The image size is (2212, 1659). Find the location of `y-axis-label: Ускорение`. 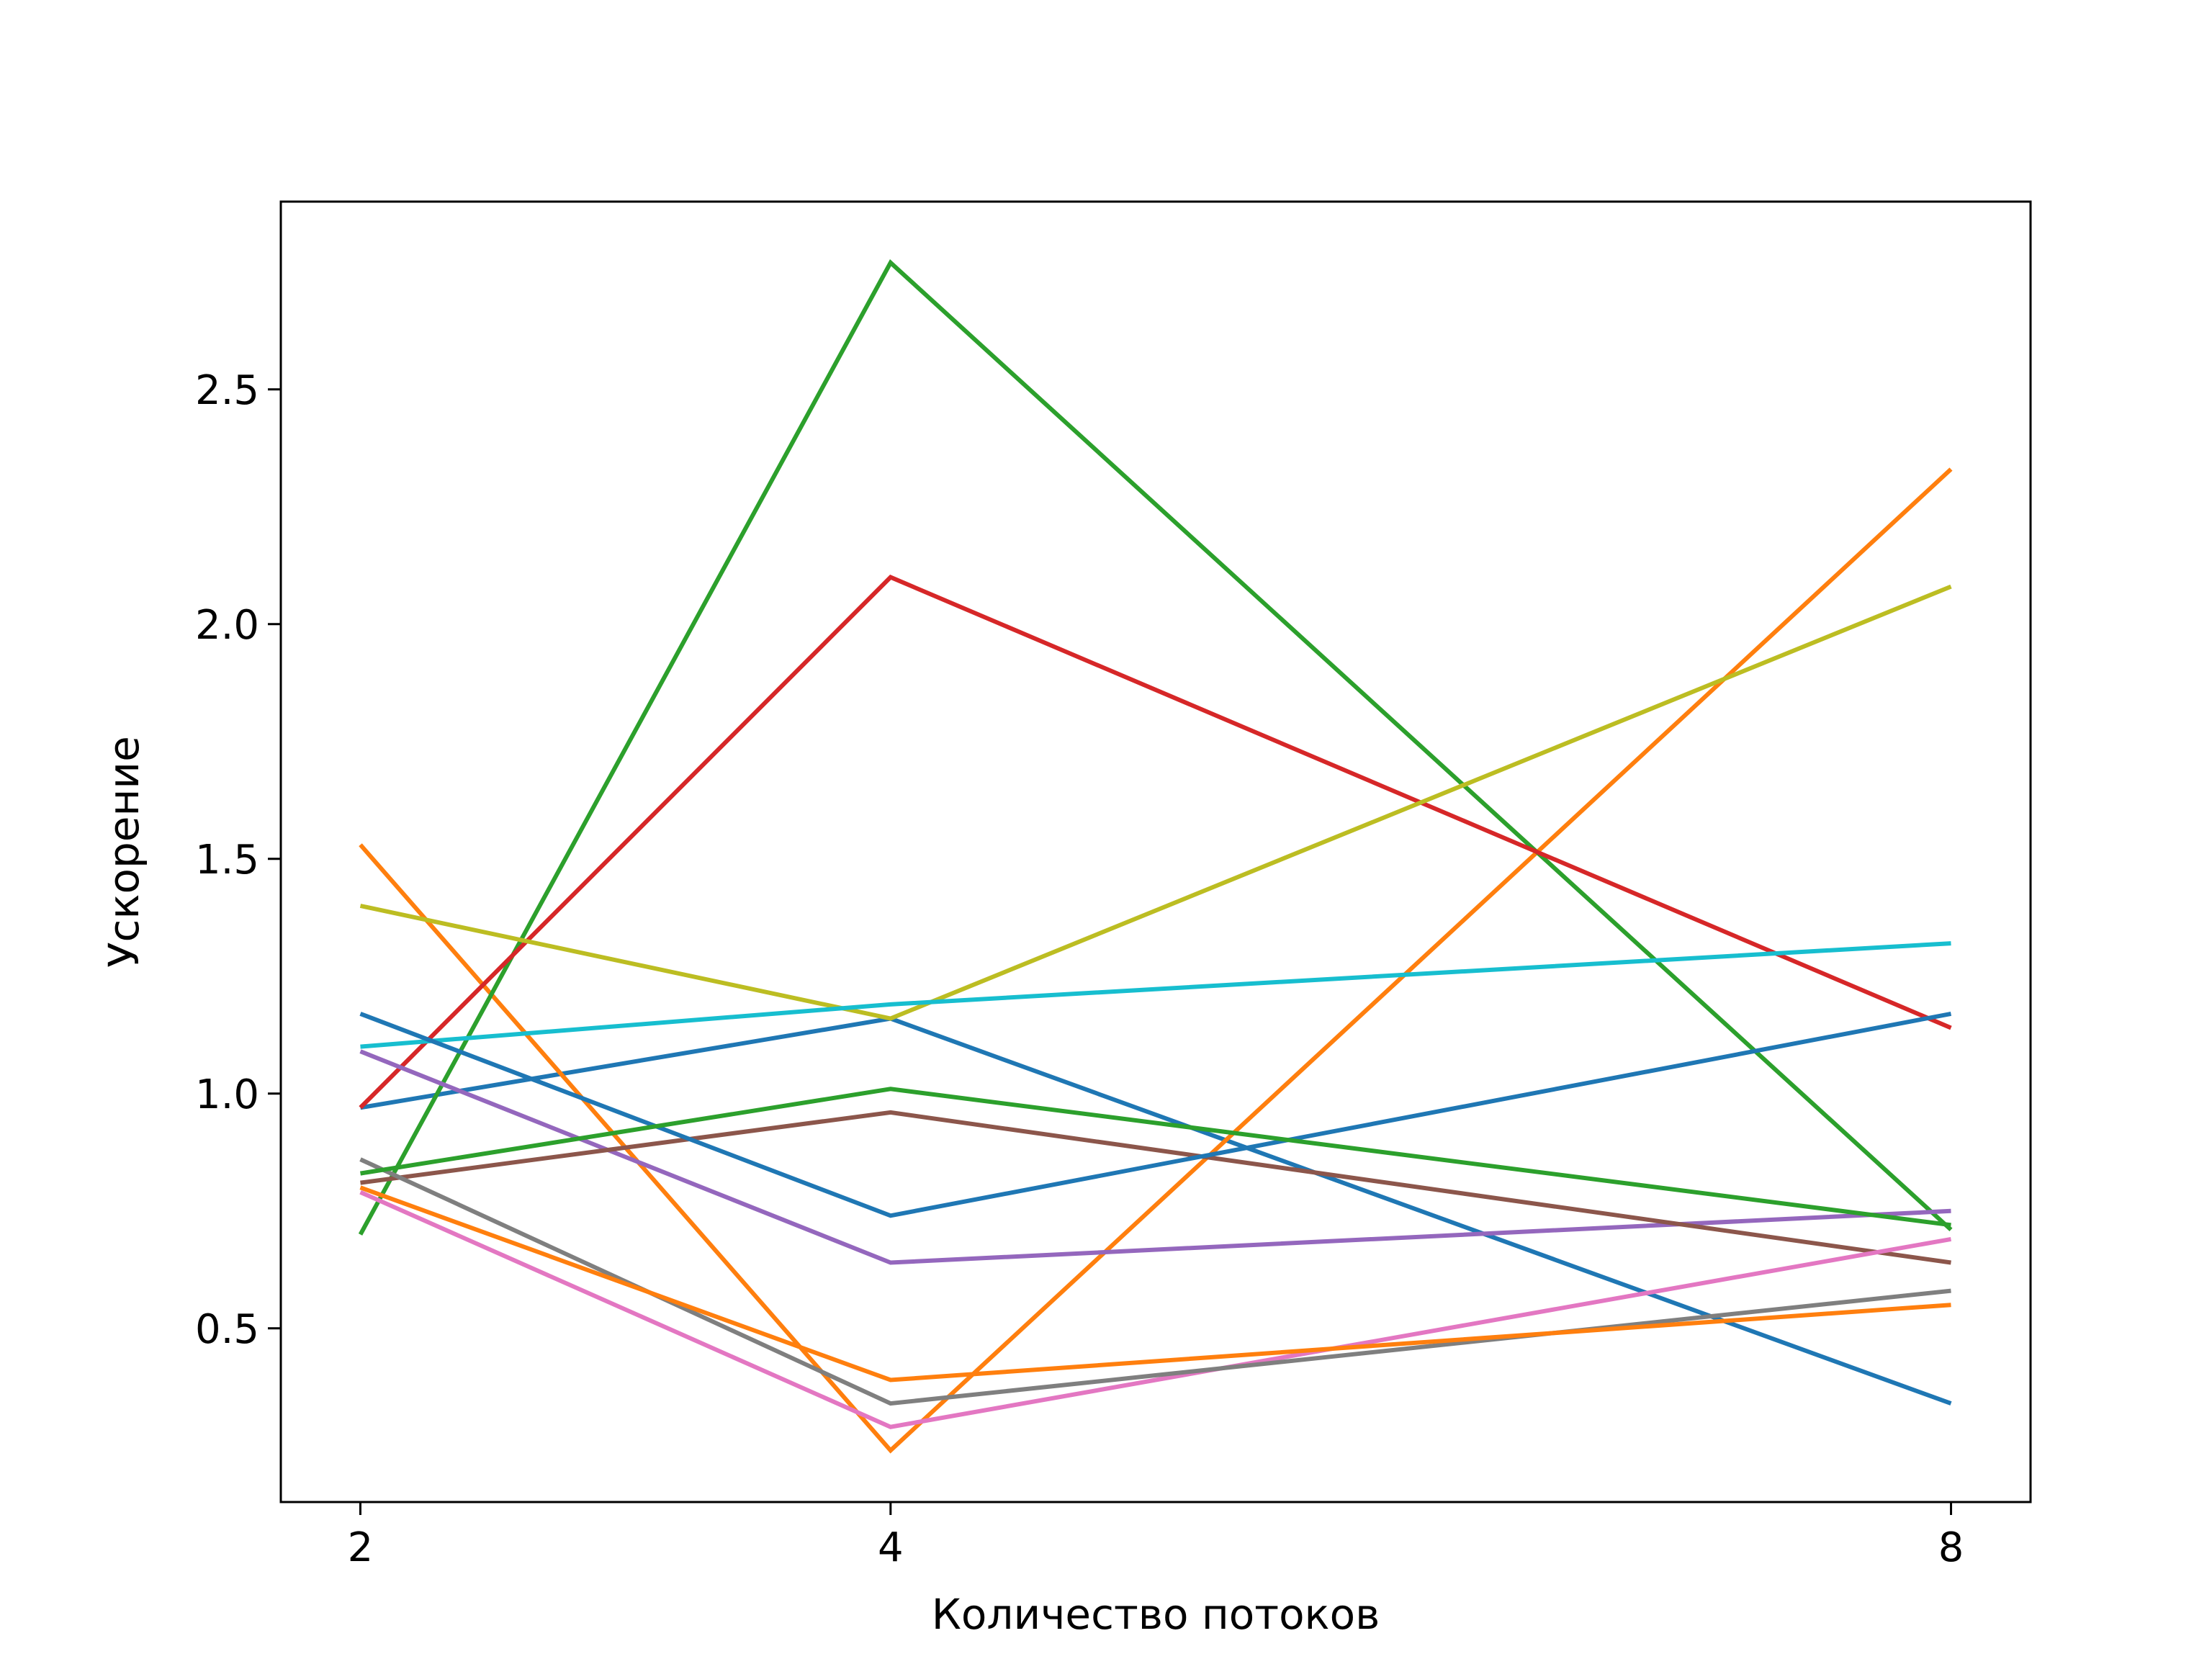

y-axis-label: Ускорение is located at coordinates (123, 852).